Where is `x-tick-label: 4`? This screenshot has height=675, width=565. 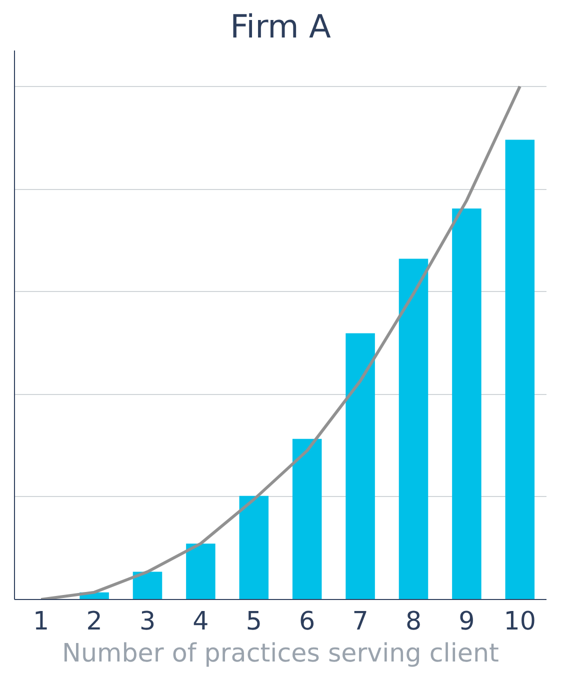
x-tick-label: 4 is located at coordinates (200, 621).